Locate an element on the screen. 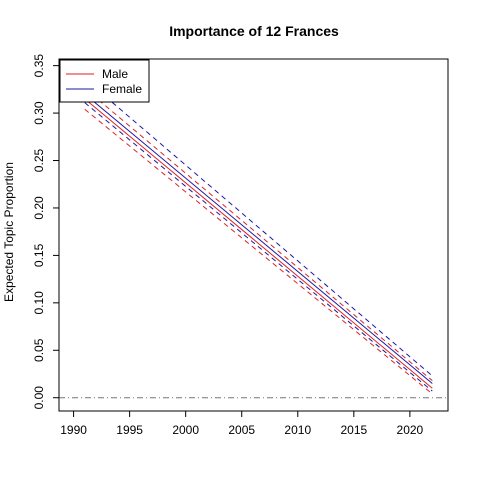  x-tick-label: 1995 is located at coordinates (129, 430).